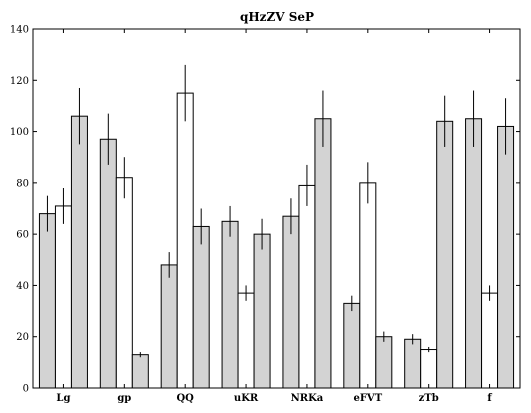 The width and height of the screenshot is (531, 413). I want to click on x-category-label: QQ, so click(185, 398).